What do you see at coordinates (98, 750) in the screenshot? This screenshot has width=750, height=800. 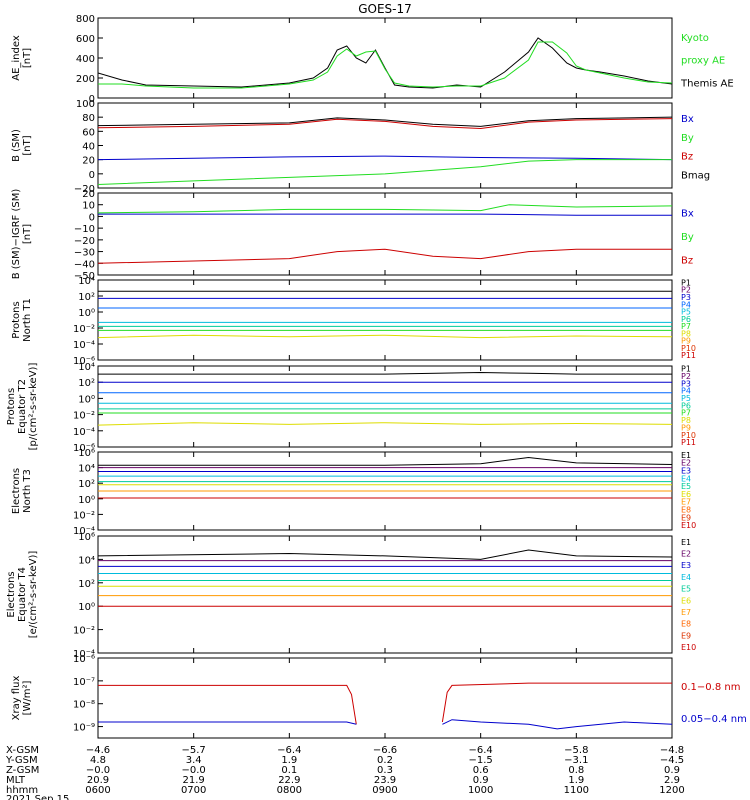 I see `footer-value: −4.6` at bounding box center [98, 750].